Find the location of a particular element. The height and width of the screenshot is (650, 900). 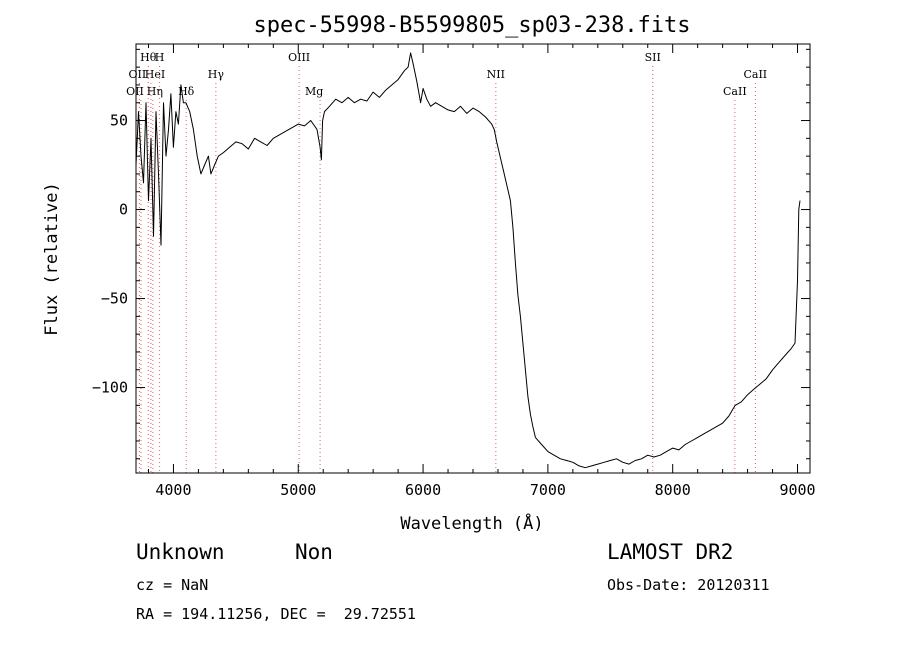

x-tick-label: 9000 is located at coordinates (797, 490).